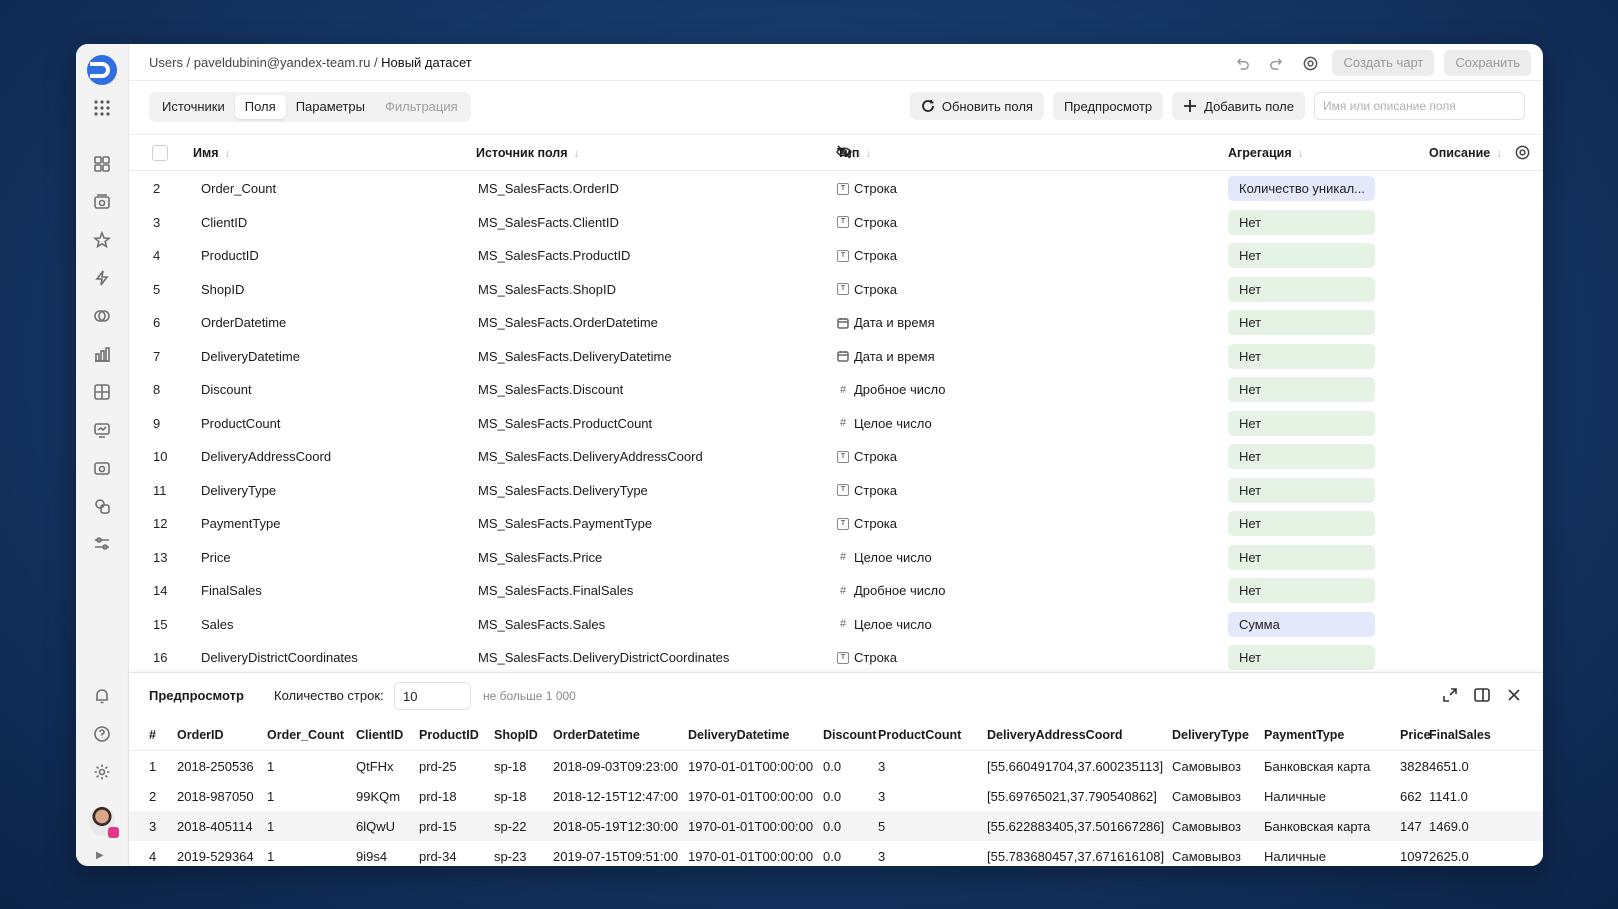  I want to click on preview-column-header: ProductCount, so click(920, 735).